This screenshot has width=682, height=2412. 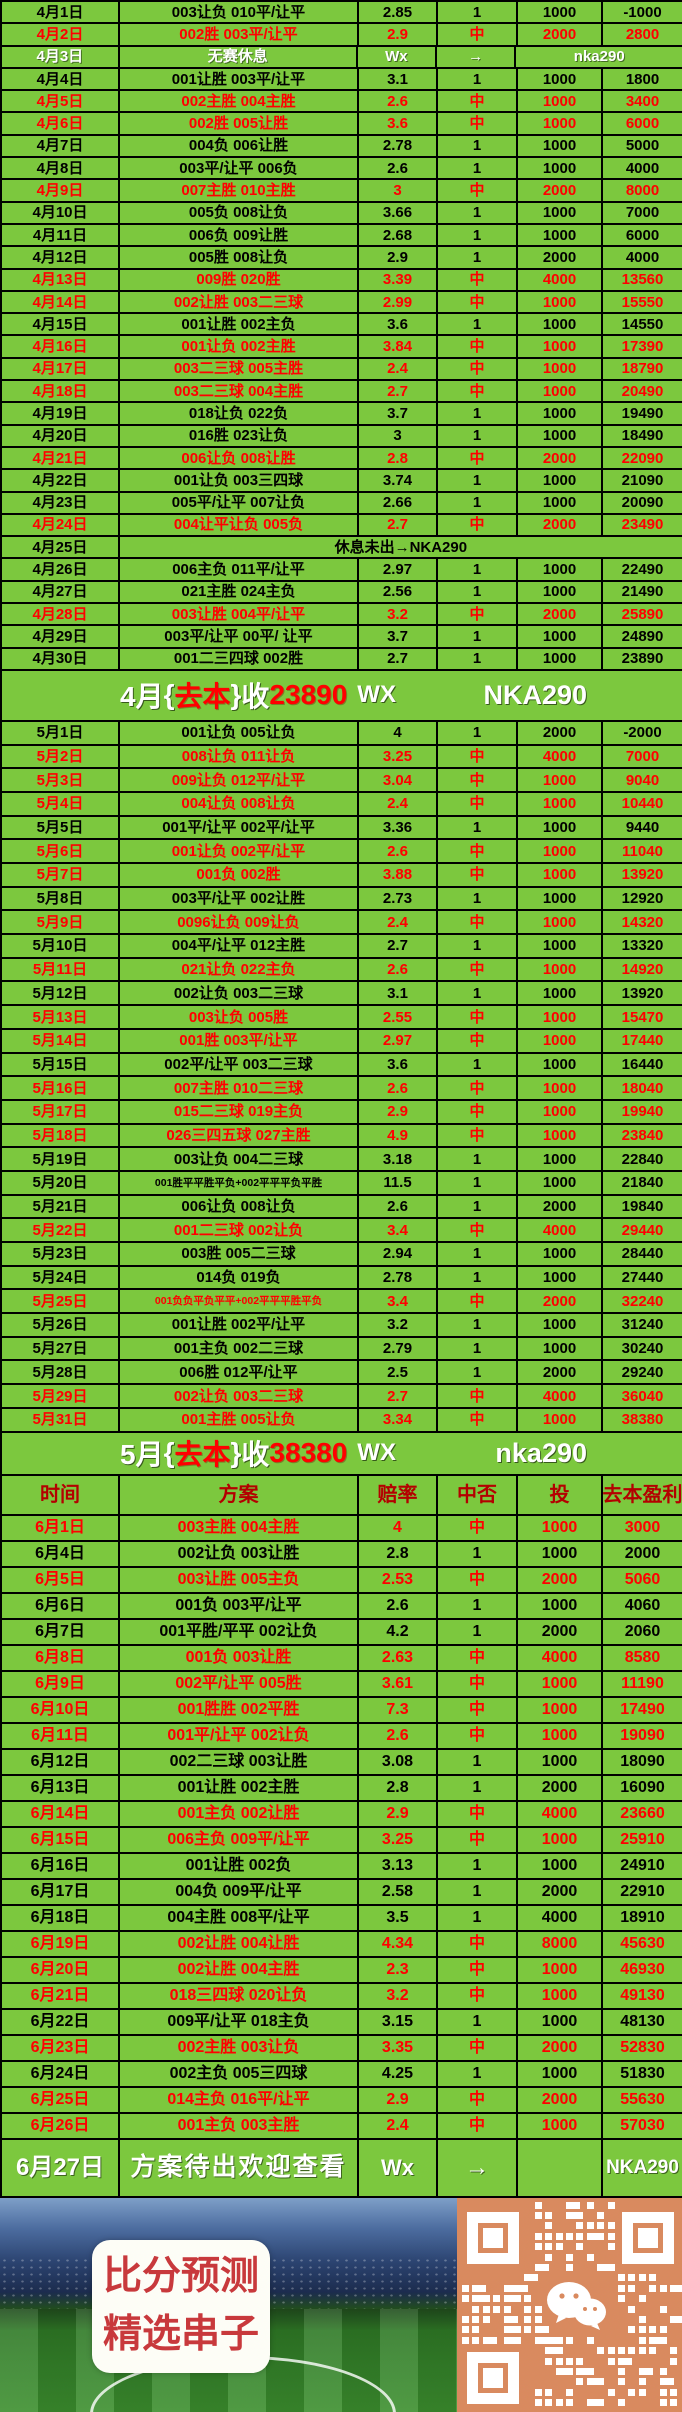 What do you see at coordinates (560, 1943) in the screenshot?
I see `stake-cell: 8000` at bounding box center [560, 1943].